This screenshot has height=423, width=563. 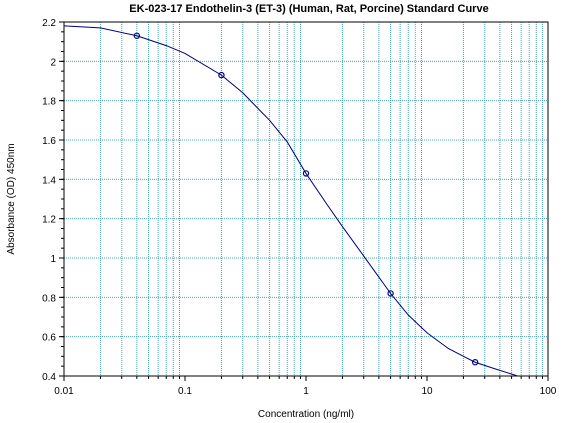 What do you see at coordinates (427, 391) in the screenshot?
I see `x-tick-label: 10` at bounding box center [427, 391].